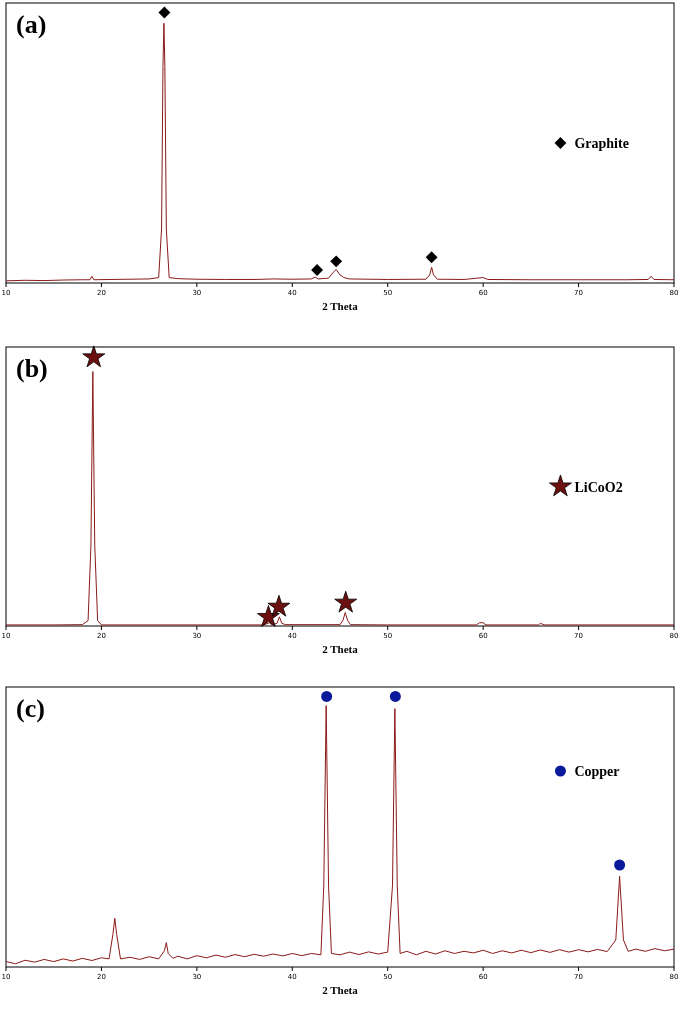  Describe the element at coordinates (598, 487) in the screenshot. I see `legend-label: LiCoO2` at that location.